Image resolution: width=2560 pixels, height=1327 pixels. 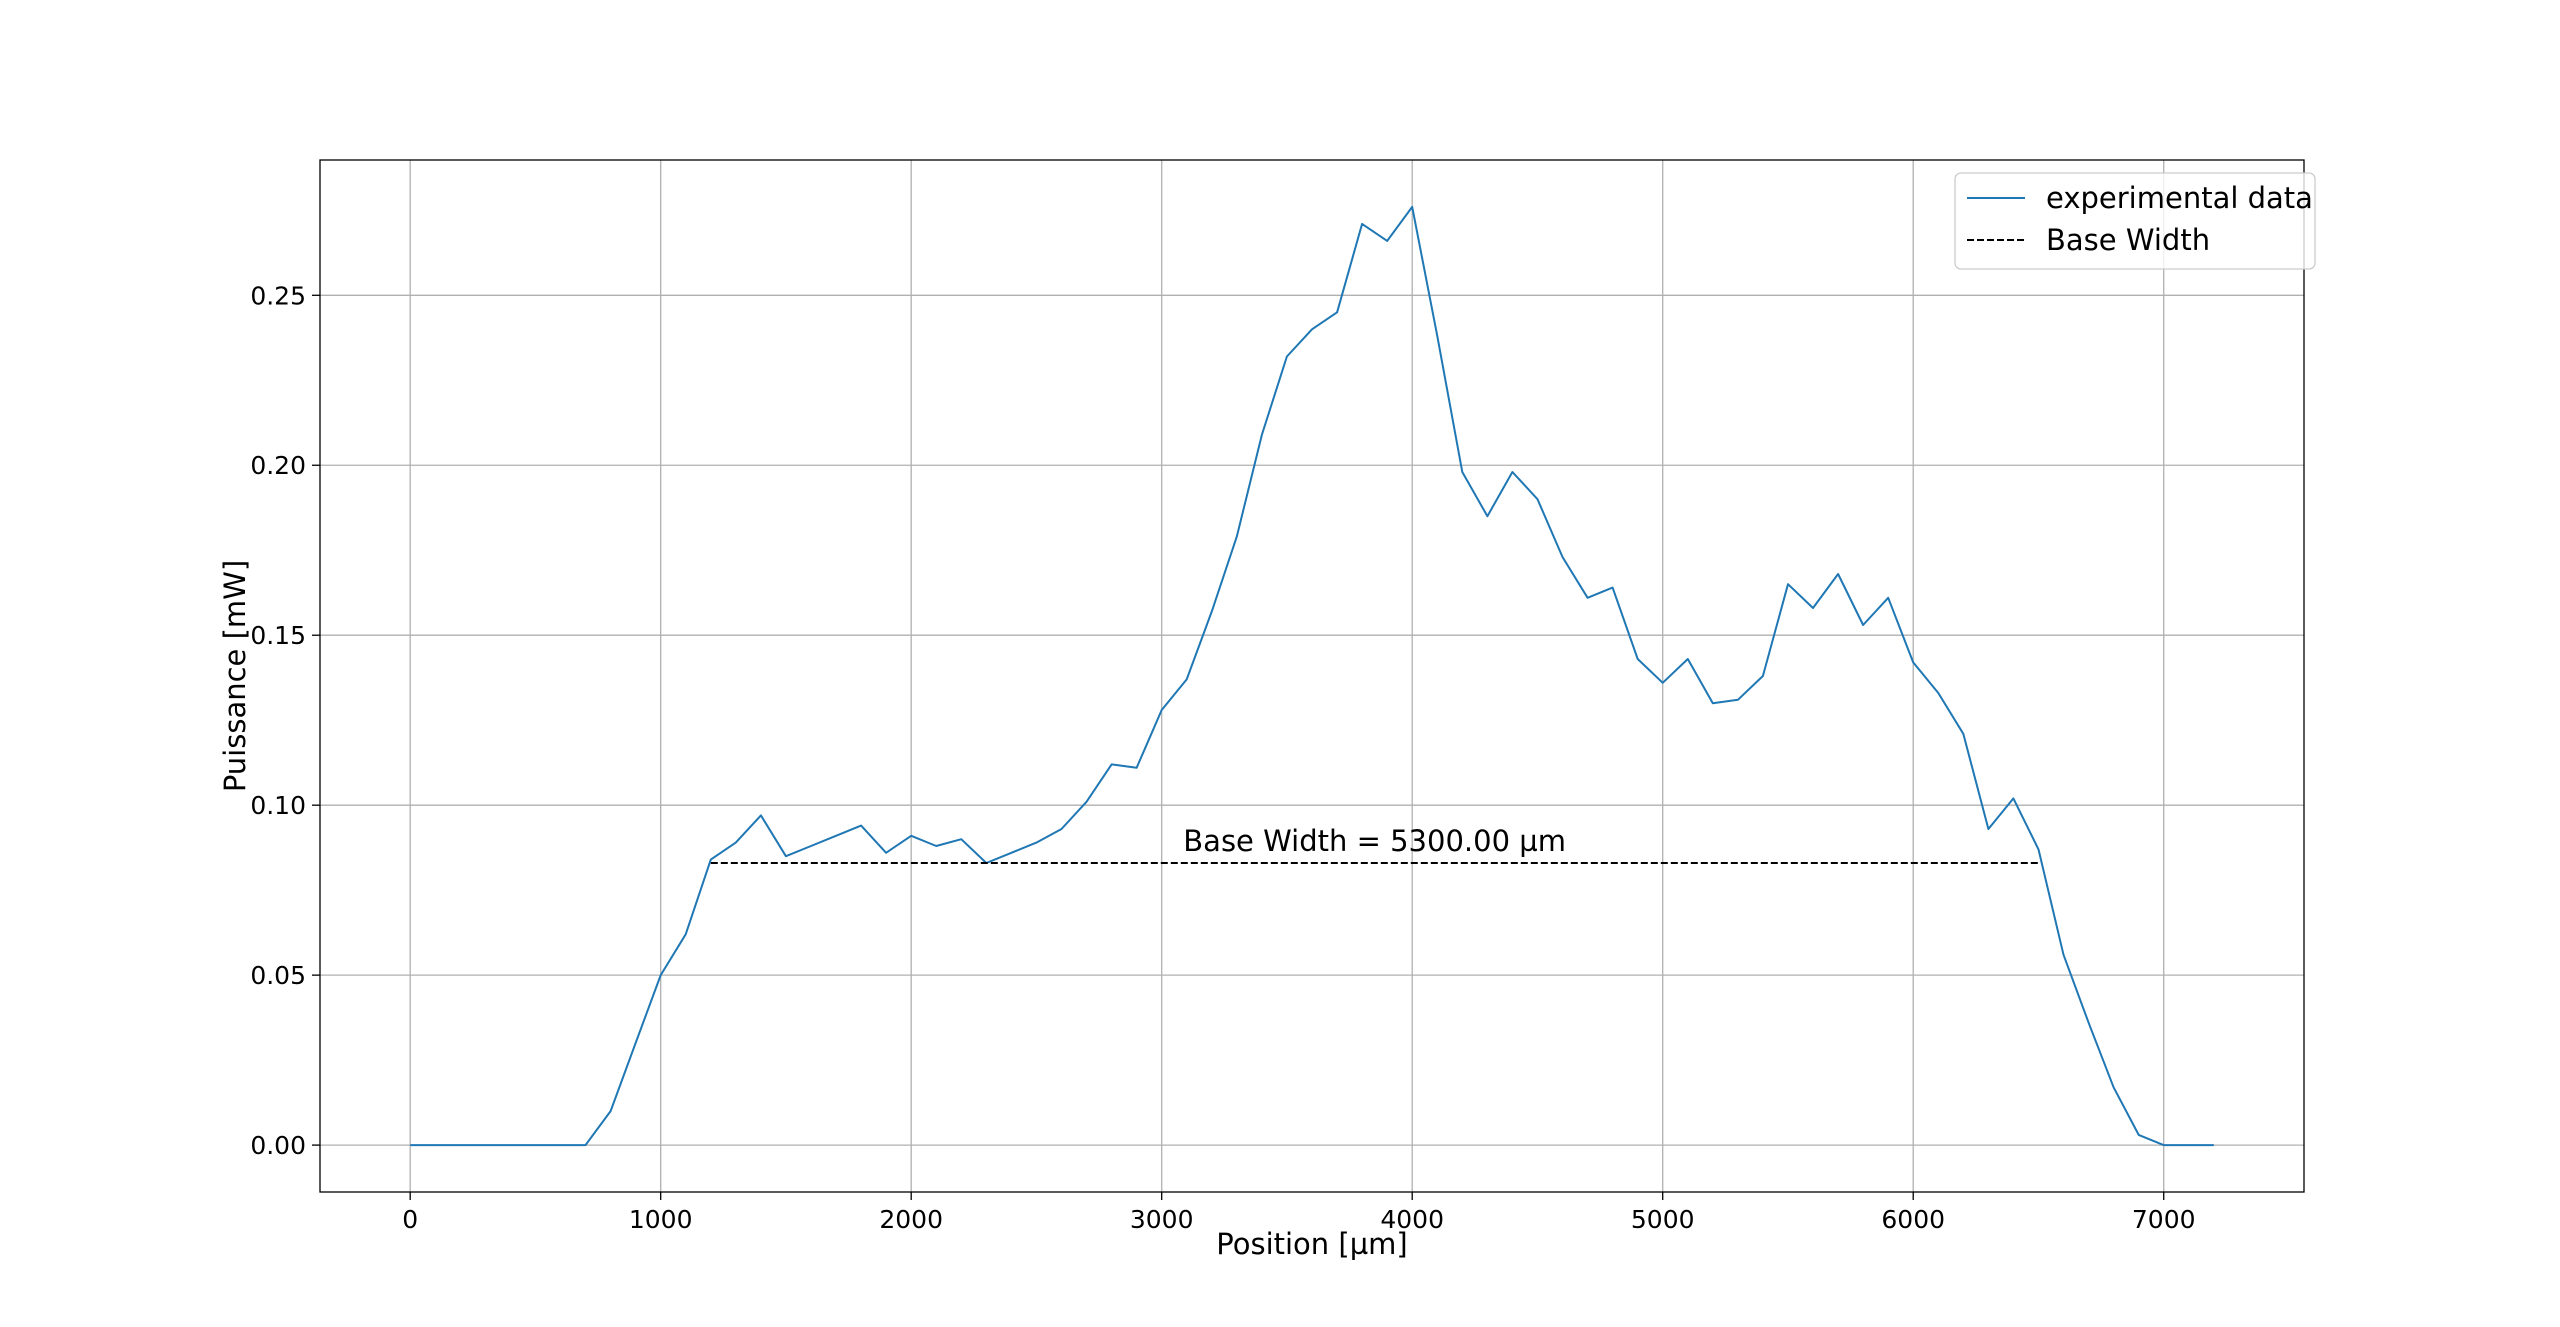 What do you see at coordinates (278, 295) in the screenshot?
I see `y-tick-label: 0.25` at bounding box center [278, 295].